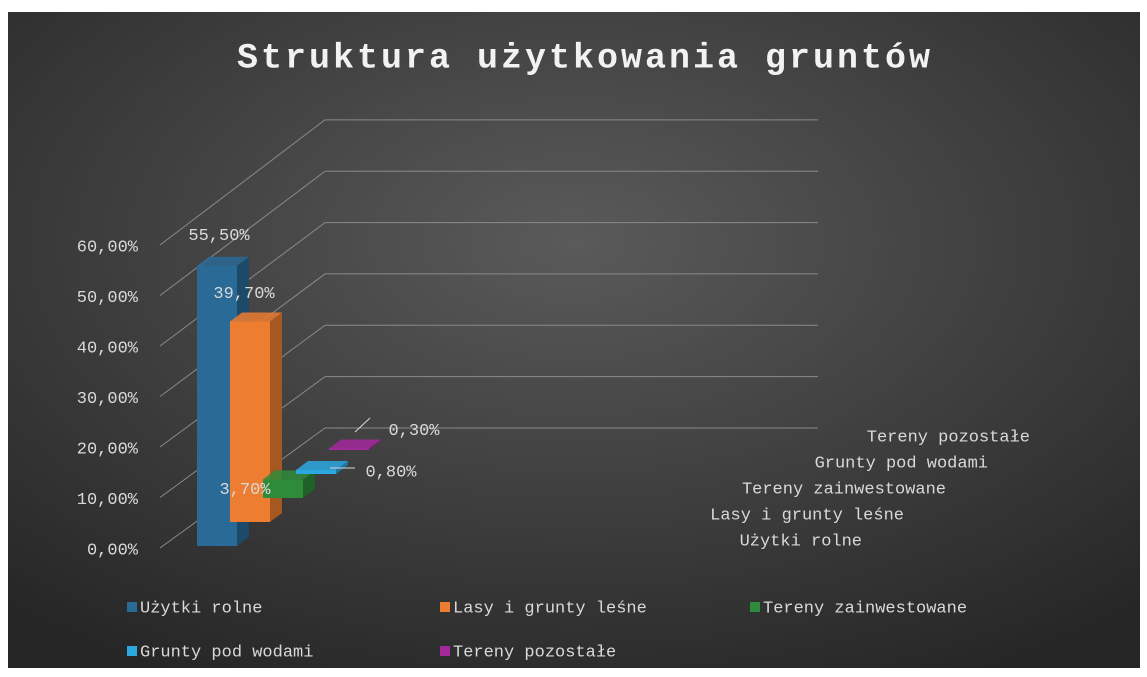  I want to click on data-label: 0,80%, so click(391, 472).